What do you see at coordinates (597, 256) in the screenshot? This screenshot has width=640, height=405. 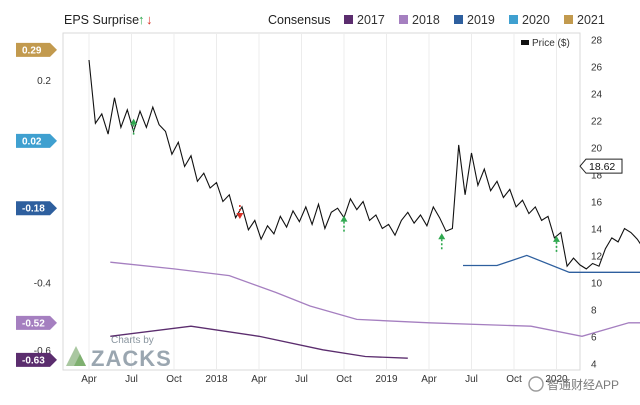 I see `right-tick-label: 12` at bounding box center [597, 256].